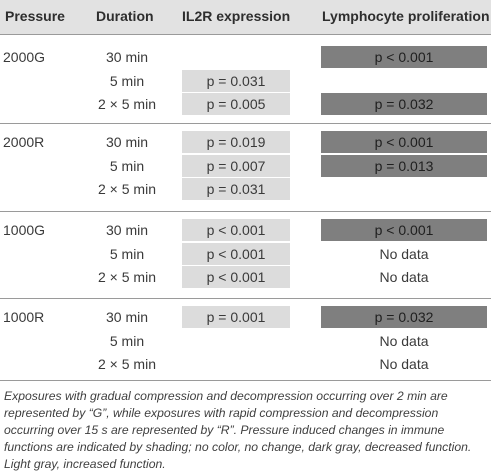  I want to click on pressure-label: 2000R, so click(24, 142).